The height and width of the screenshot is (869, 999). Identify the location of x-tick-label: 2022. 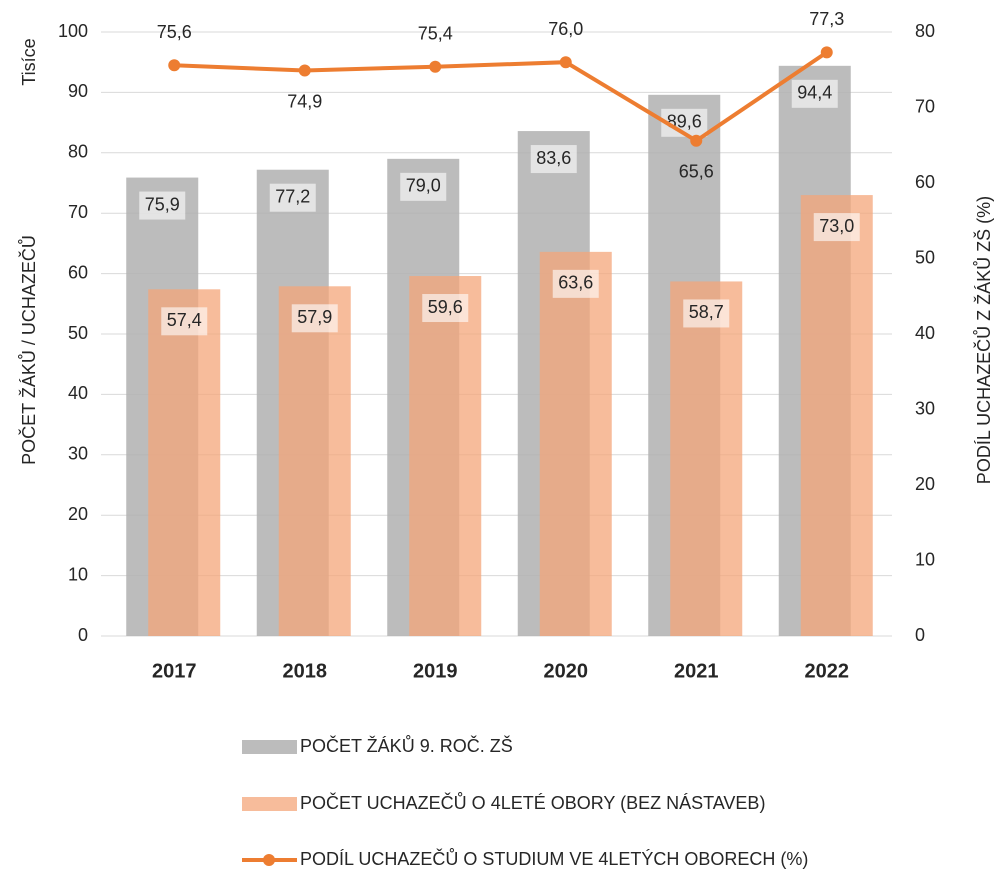
(827, 671).